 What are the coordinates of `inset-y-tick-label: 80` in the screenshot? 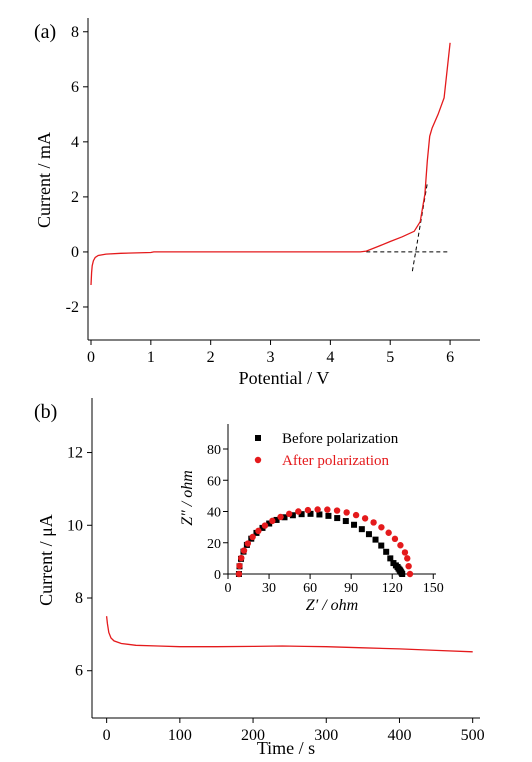 It's located at (214, 450).